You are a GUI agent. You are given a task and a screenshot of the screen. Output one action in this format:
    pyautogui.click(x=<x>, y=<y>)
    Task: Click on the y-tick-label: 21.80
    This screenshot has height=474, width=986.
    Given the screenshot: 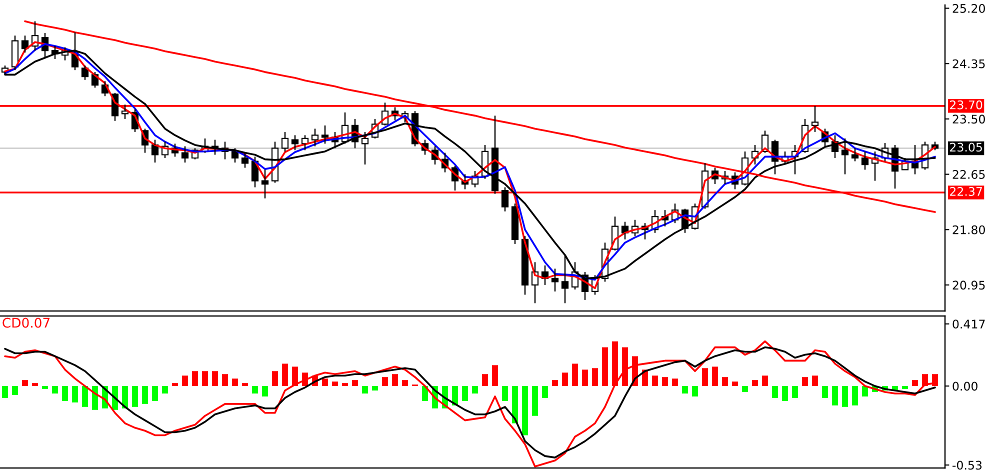 What is the action you would take?
    pyautogui.click(x=968, y=229)
    